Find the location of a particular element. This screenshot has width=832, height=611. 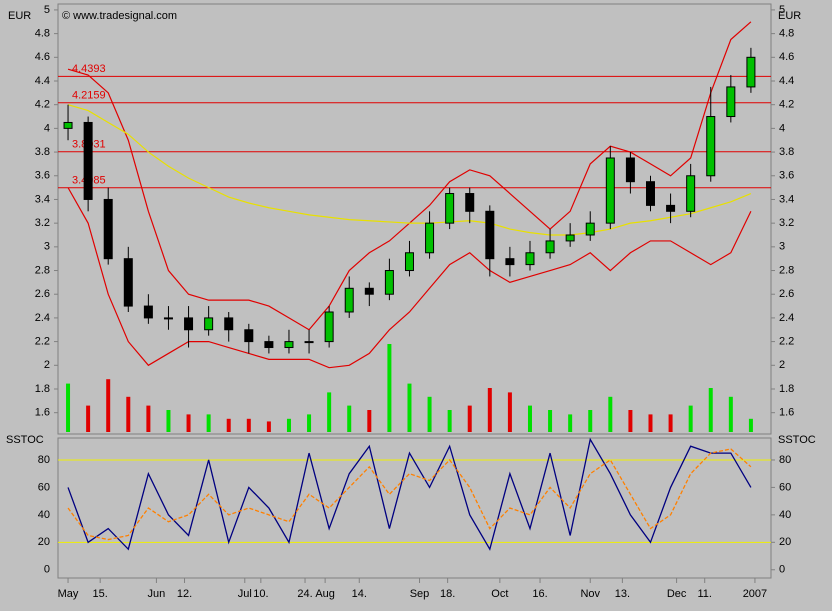

x-tick-label: 2007 is located at coordinates (755, 594).